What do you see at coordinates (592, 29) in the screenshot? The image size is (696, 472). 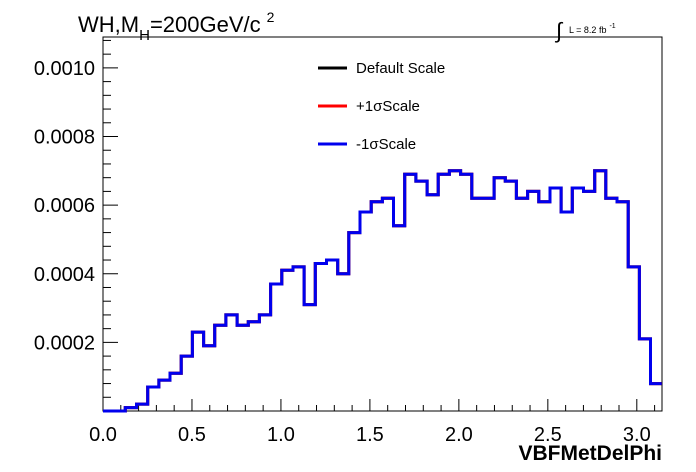 I see `lumi-label: L = 8.2 fb -1` at bounding box center [592, 29].